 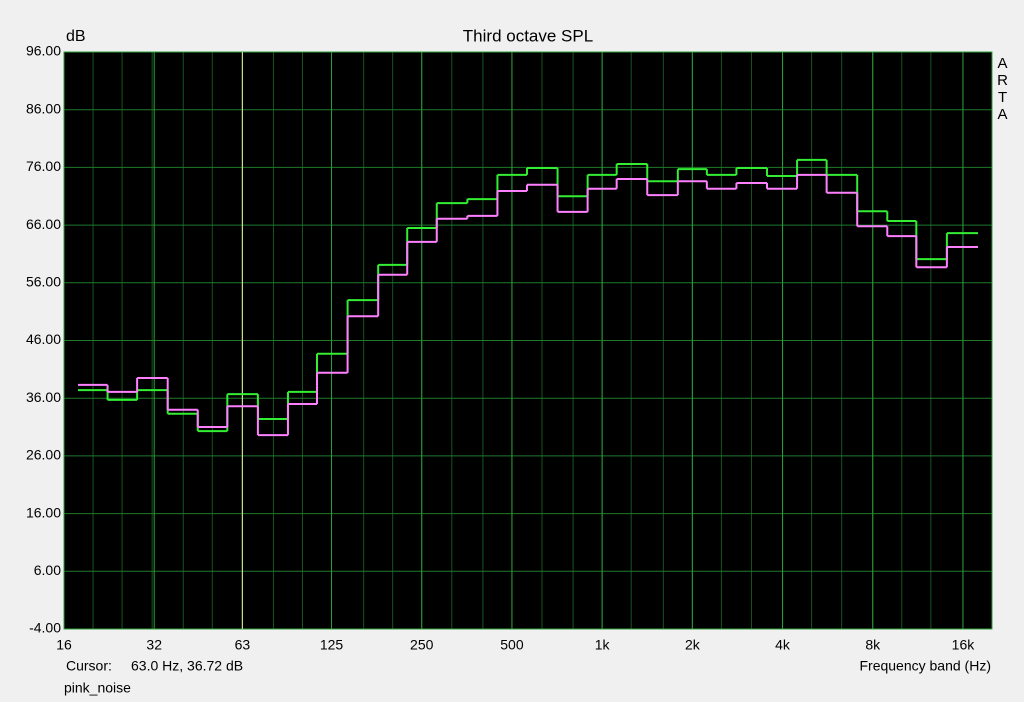 What do you see at coordinates (43, 224) in the screenshot?
I see `y-tick-label: 66.00` at bounding box center [43, 224].